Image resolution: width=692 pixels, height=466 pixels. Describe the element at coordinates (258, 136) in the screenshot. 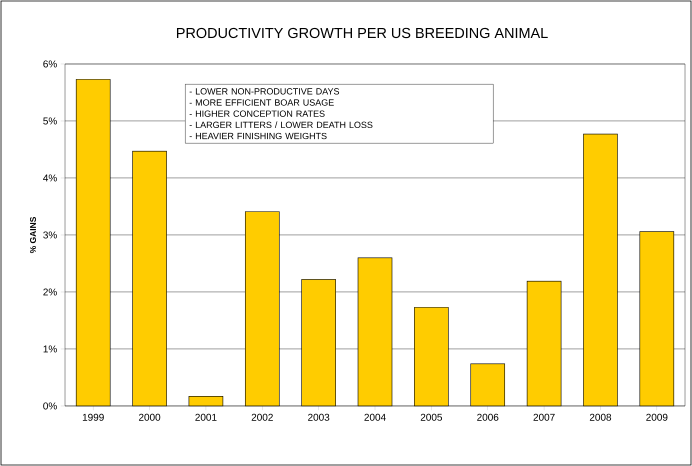

I see `annotation: - HEAVIER FINISHING WEIGHTS` at that location.